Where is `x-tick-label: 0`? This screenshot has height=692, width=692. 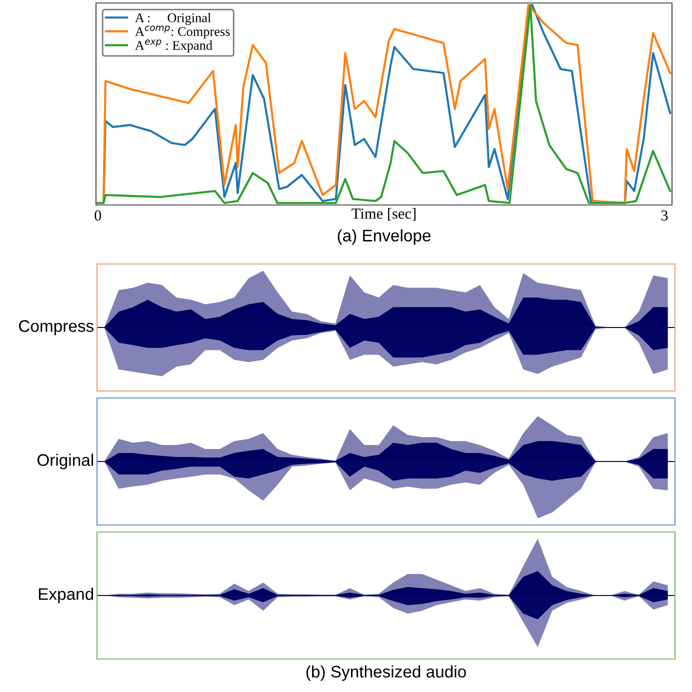 x-tick-label: 0 is located at coordinates (98, 215).